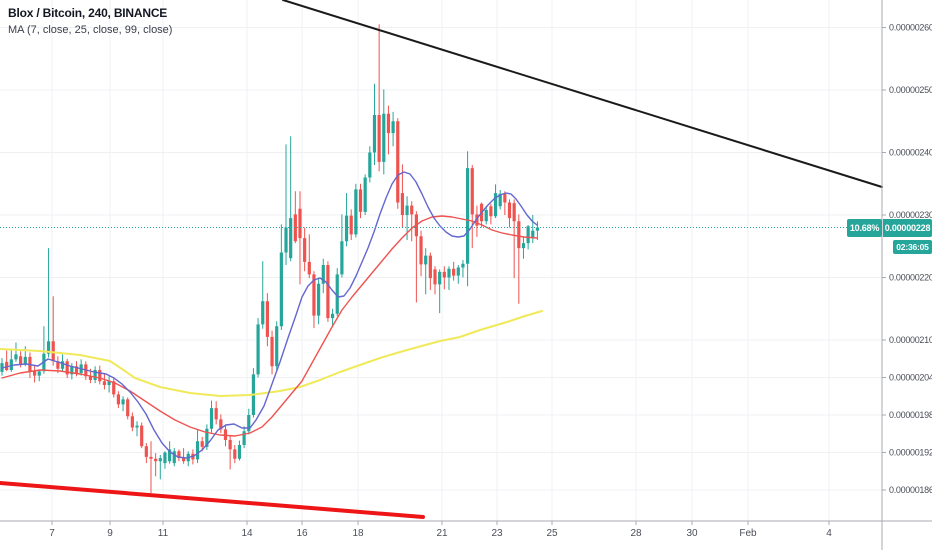  Describe the element at coordinates (302, 533) in the screenshot. I see `time-tick-label: 16` at that location.